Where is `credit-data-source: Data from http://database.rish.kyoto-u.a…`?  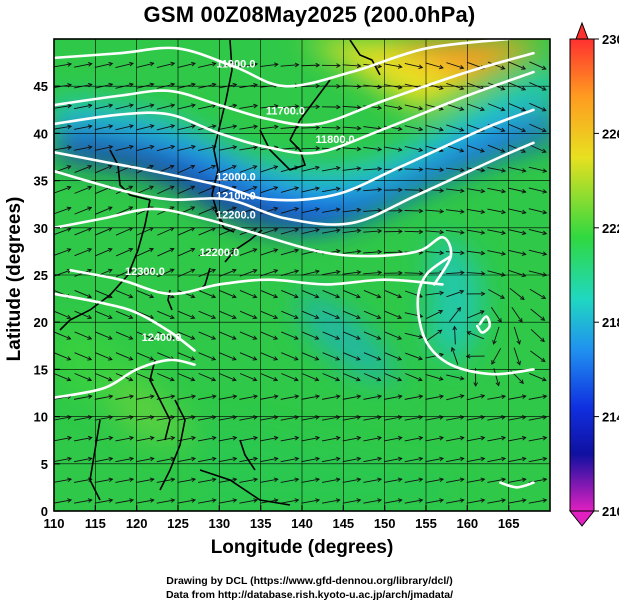
credit-data-source: Data from http://database.rish.kyoto-u.a… is located at coordinates (309, 595).